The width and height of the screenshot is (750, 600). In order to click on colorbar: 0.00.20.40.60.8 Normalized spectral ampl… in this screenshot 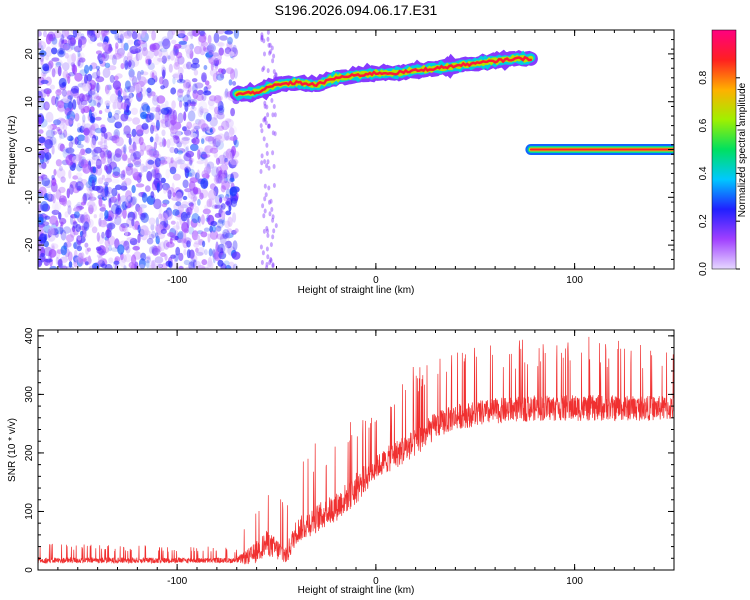, I will do `click(723, 153)`.